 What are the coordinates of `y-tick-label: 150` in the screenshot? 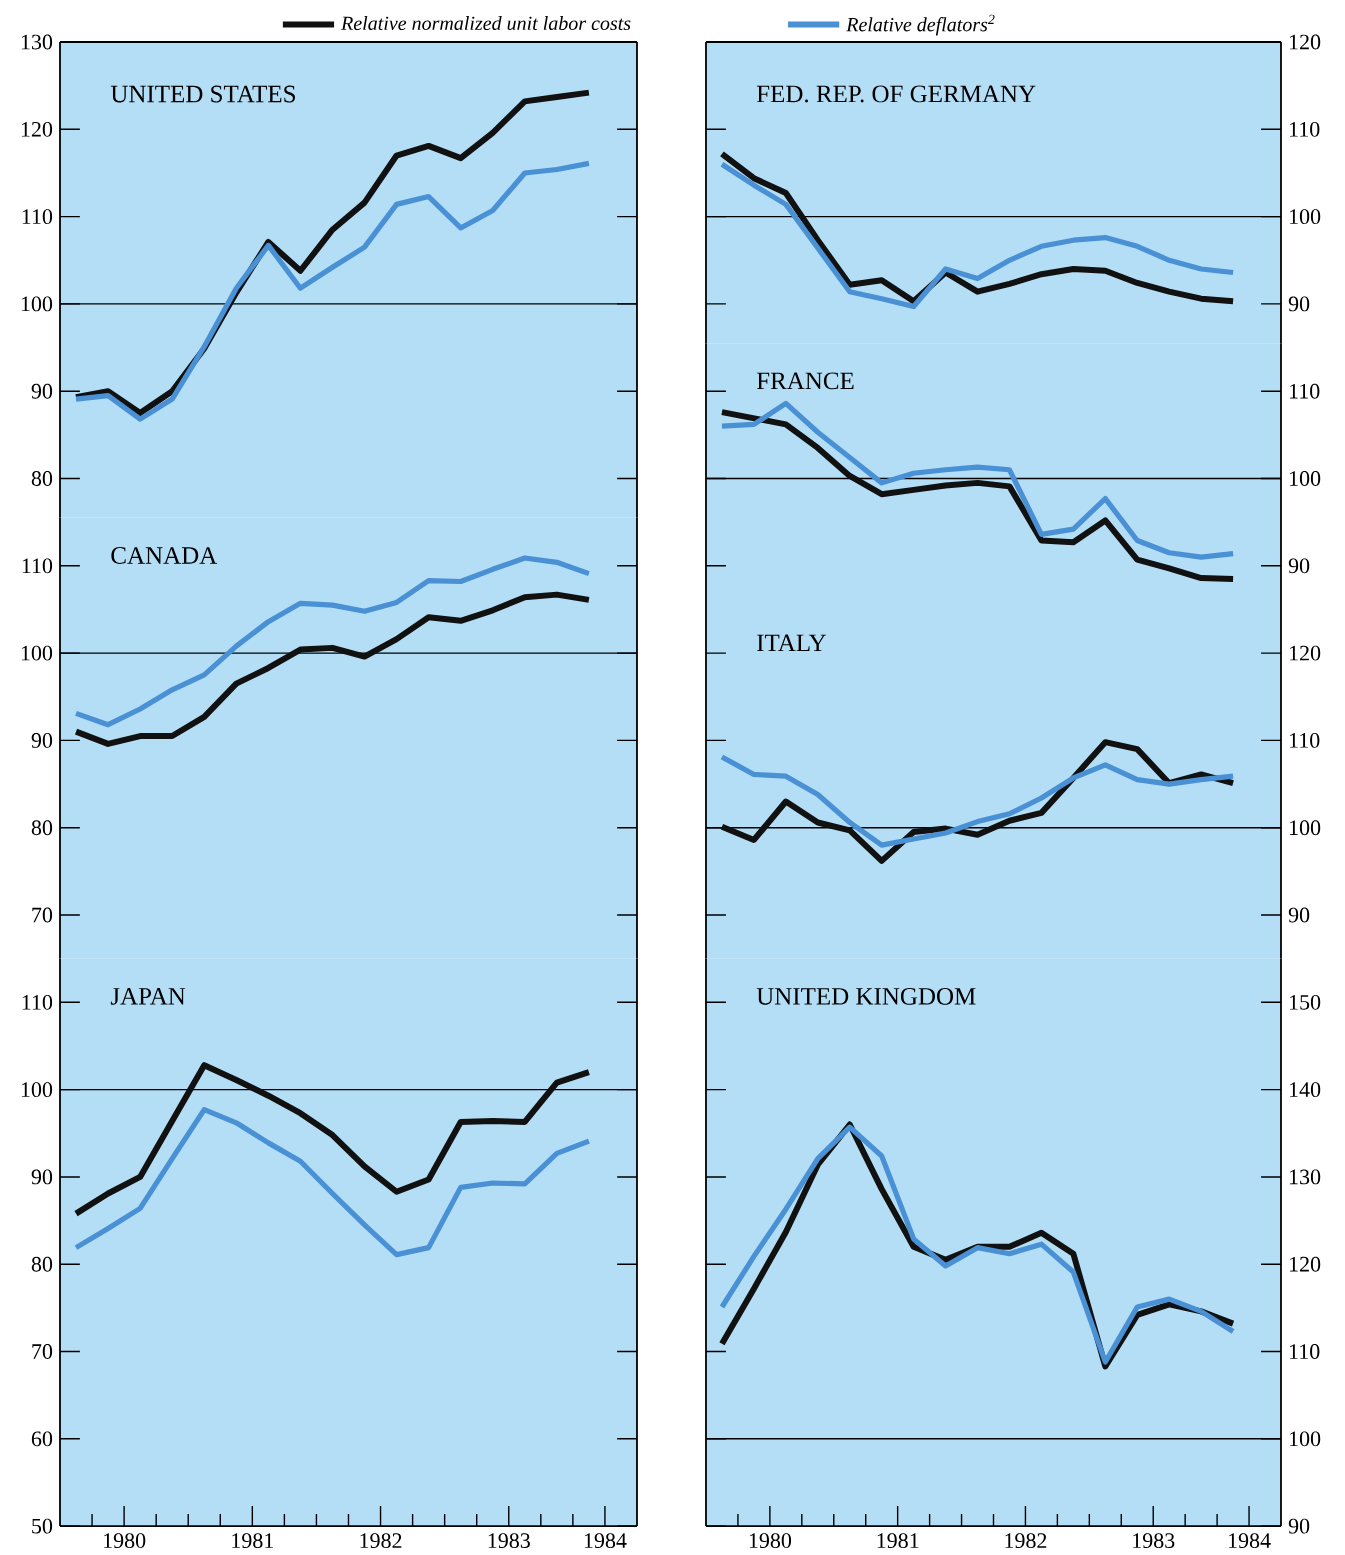 It's located at (1305, 1002).